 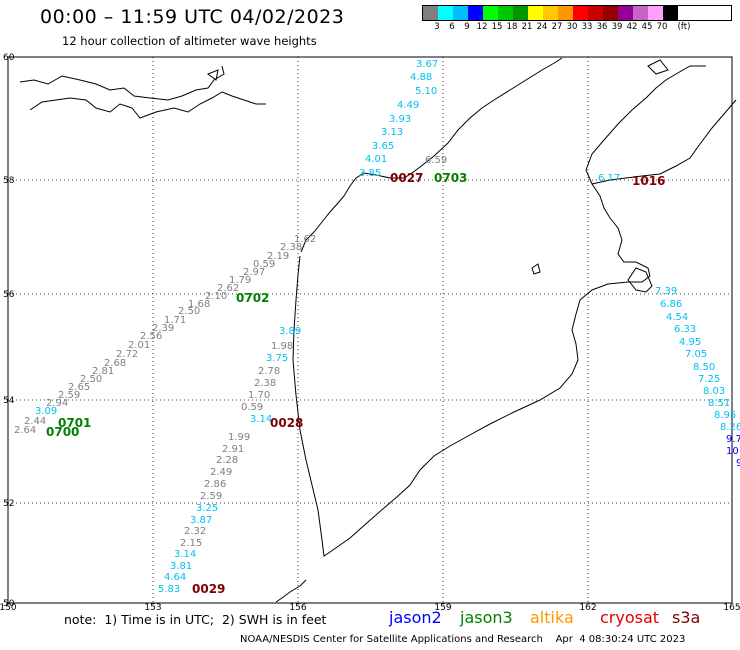 What do you see at coordinates (719, 403) in the screenshot?
I see `swh-label: 8.51` at bounding box center [719, 403].